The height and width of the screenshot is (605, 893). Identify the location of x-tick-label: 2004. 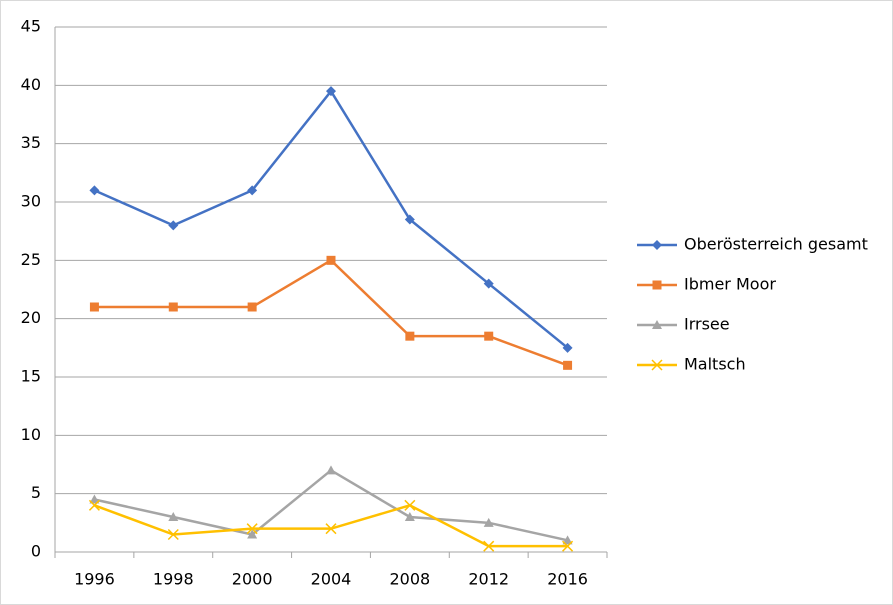
(331, 579).